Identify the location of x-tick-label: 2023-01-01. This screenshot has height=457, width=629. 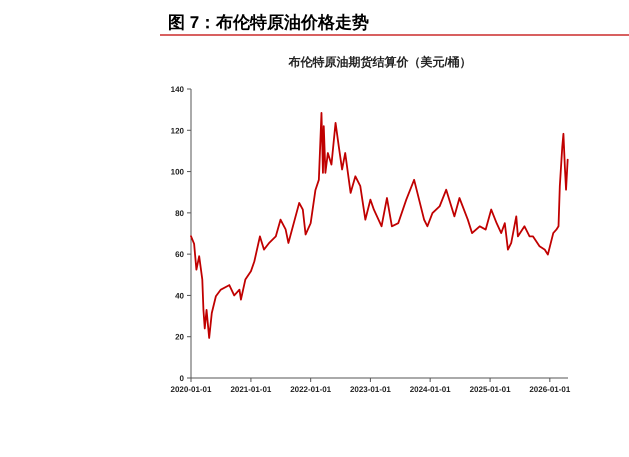
(371, 389).